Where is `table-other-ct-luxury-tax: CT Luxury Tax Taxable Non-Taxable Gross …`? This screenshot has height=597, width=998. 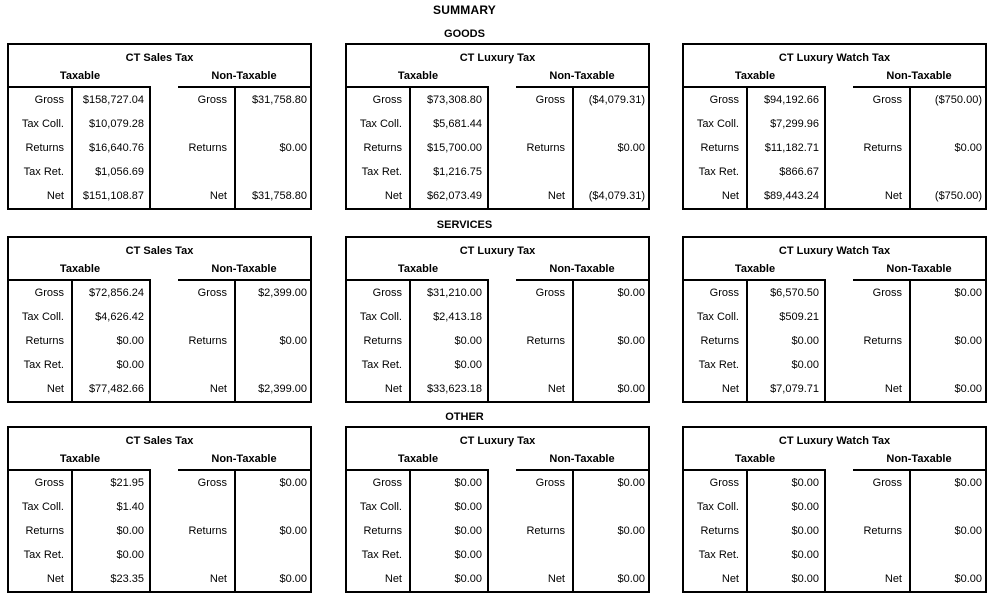
table-other-ct-luxury-tax: CT Luxury Tax Taxable Non-Taxable Gross … is located at coordinates (497, 509).